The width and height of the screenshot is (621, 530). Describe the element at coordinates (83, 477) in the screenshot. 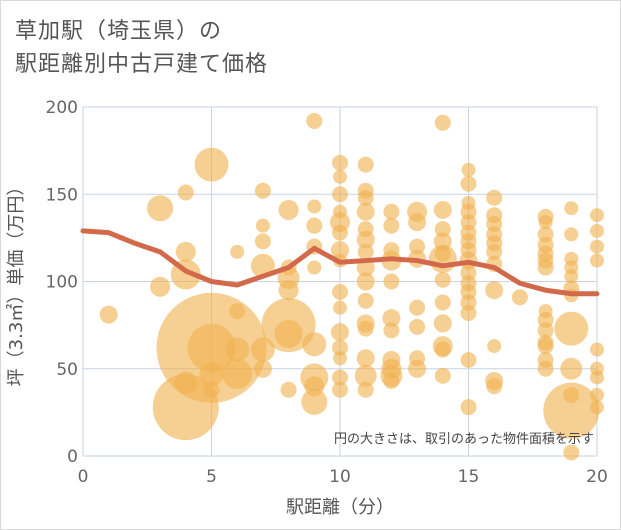

I see `x-tick-label: 0` at that location.